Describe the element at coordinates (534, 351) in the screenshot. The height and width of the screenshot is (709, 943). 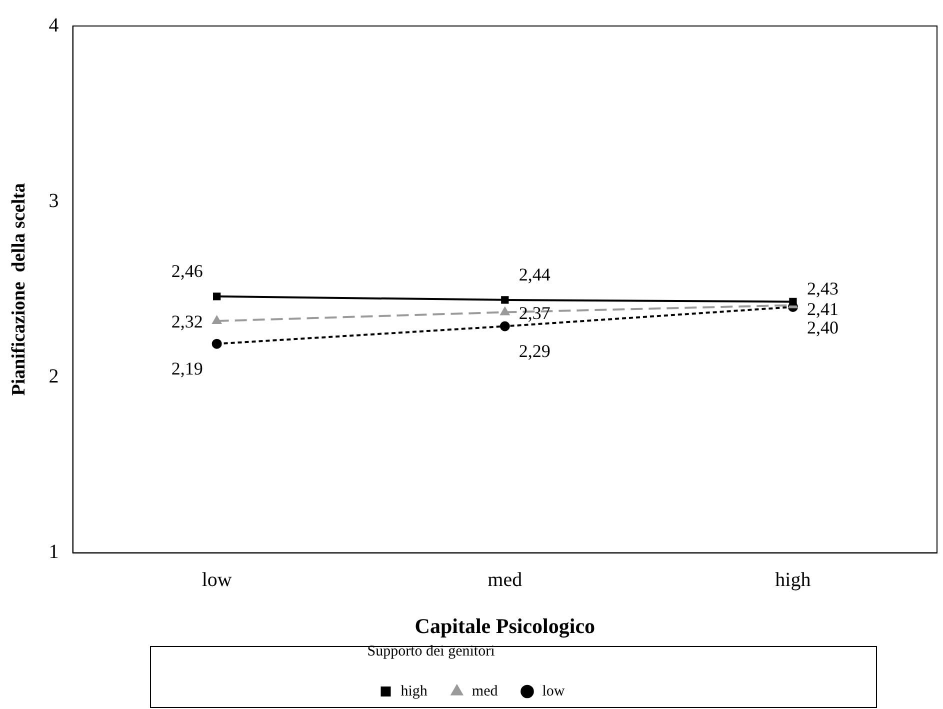
I see `data-label: 2,29` at that location.